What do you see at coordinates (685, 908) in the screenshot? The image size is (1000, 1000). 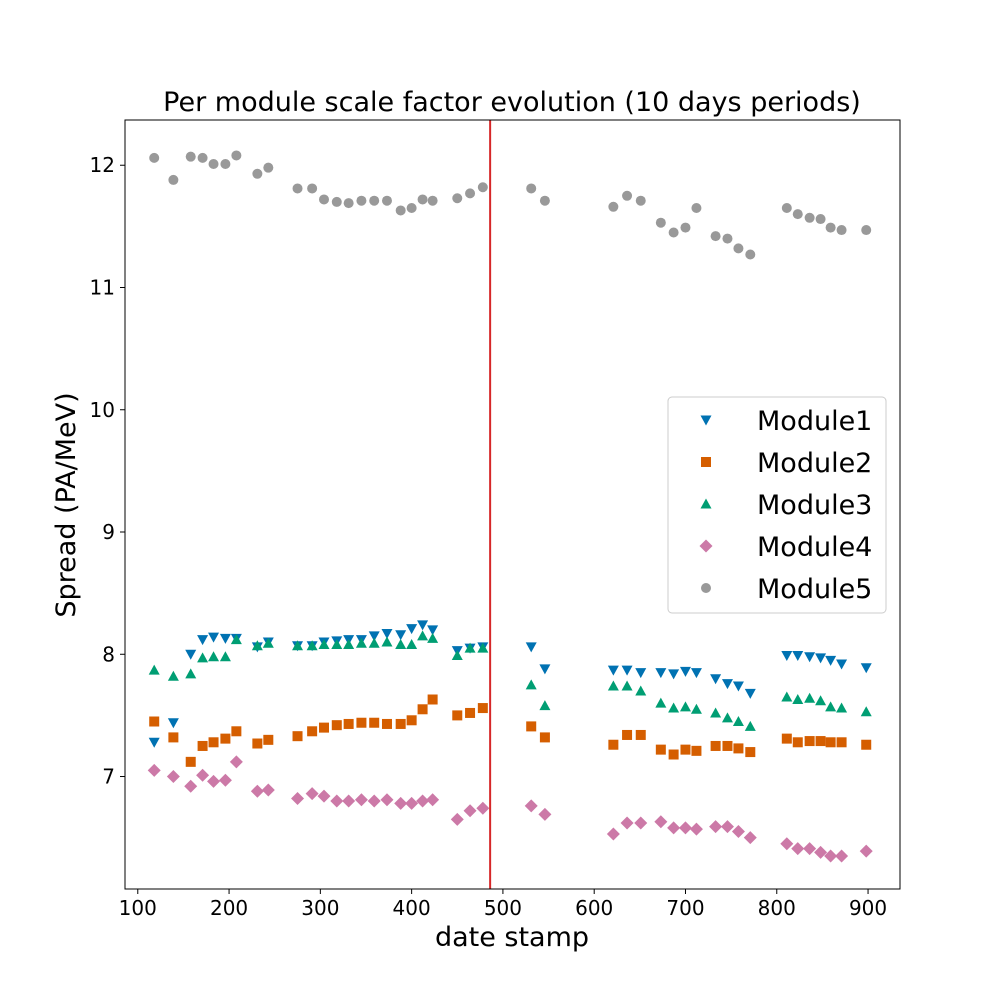 I see `x-tick-label: 700` at bounding box center [685, 908].